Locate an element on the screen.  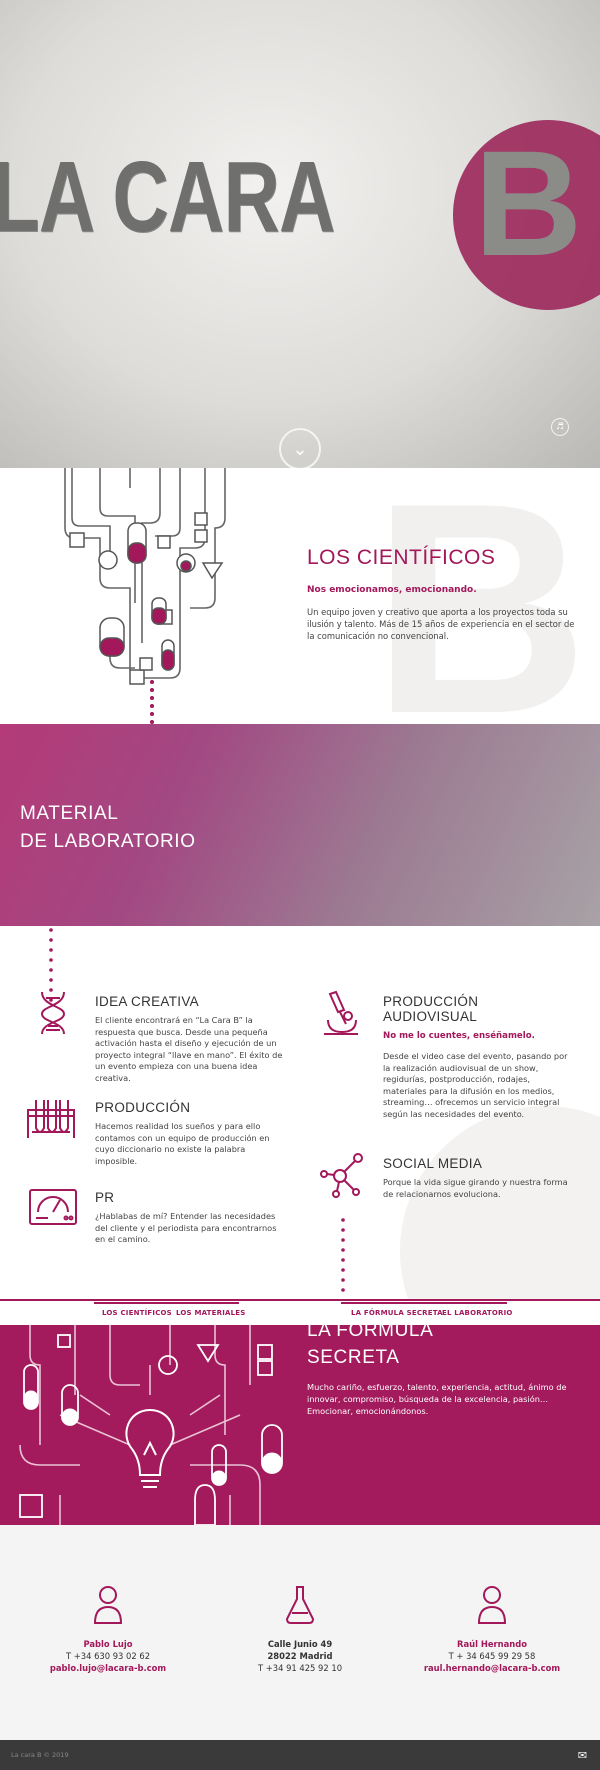
formula-heading: LA FÓRMULA SECRETA is located at coordinates (370, 1348).